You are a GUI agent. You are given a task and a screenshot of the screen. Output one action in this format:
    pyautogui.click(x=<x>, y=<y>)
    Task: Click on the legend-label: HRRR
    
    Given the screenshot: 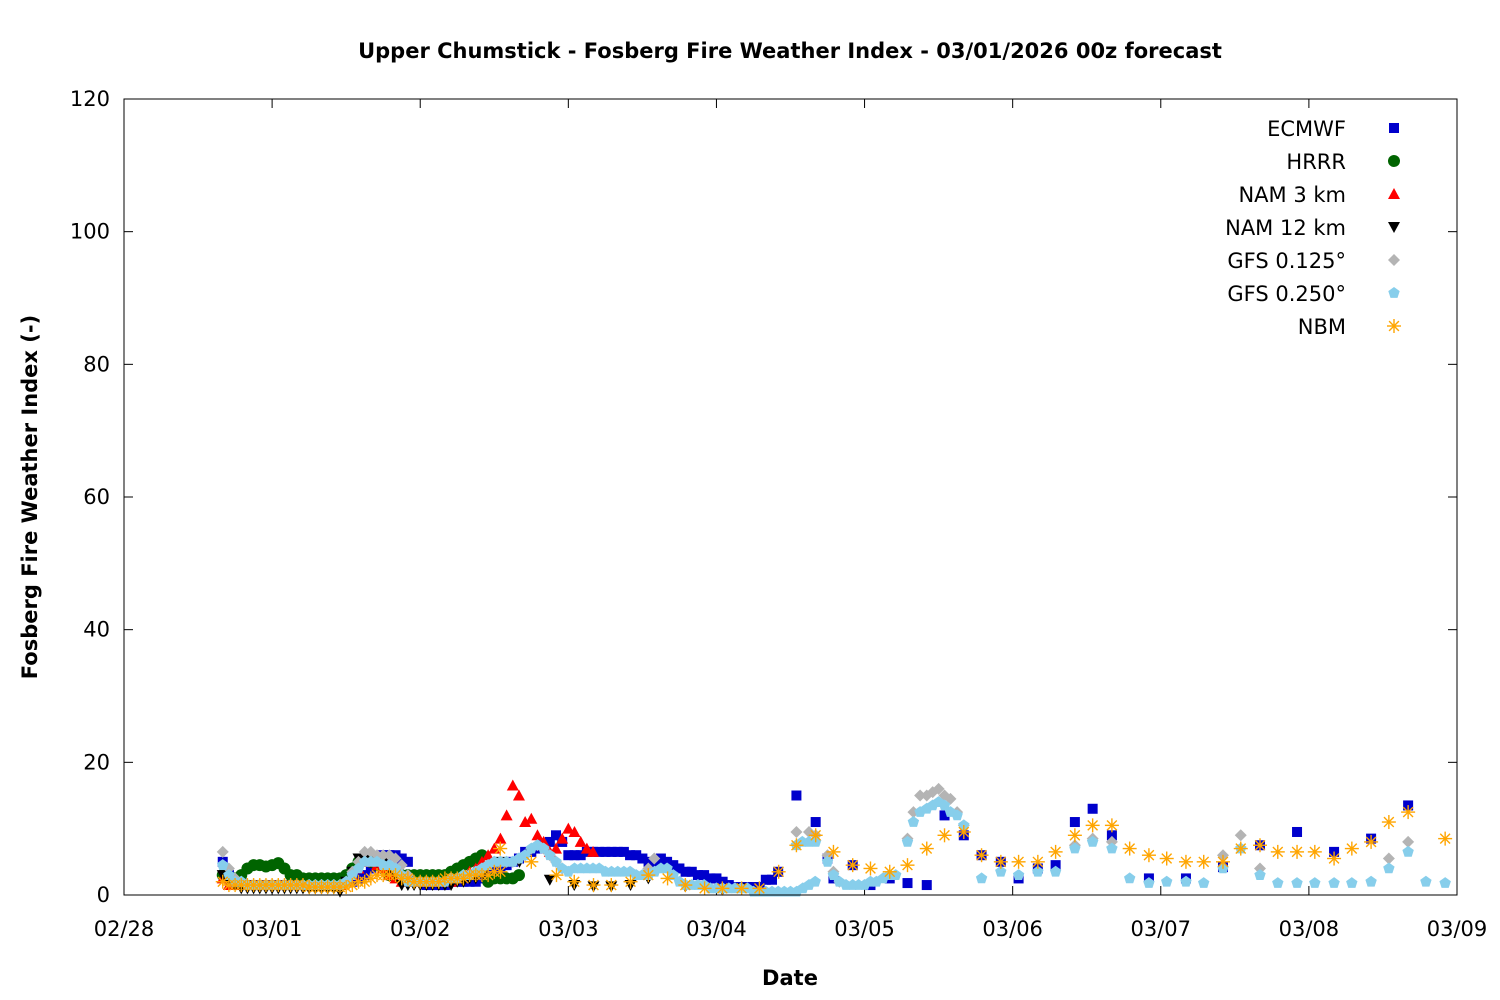 What is the action you would take?
    pyautogui.click(x=1316, y=162)
    